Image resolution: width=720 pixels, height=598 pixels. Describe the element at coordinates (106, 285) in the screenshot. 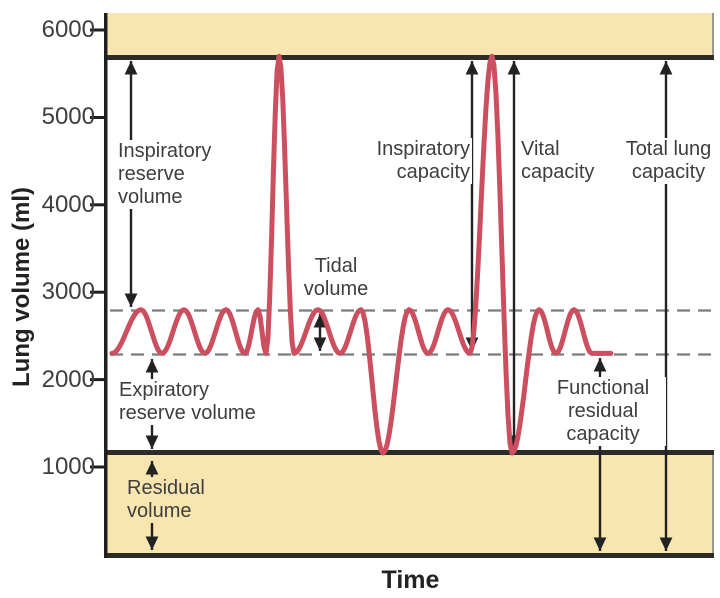

I see `y-axis-line` at that location.